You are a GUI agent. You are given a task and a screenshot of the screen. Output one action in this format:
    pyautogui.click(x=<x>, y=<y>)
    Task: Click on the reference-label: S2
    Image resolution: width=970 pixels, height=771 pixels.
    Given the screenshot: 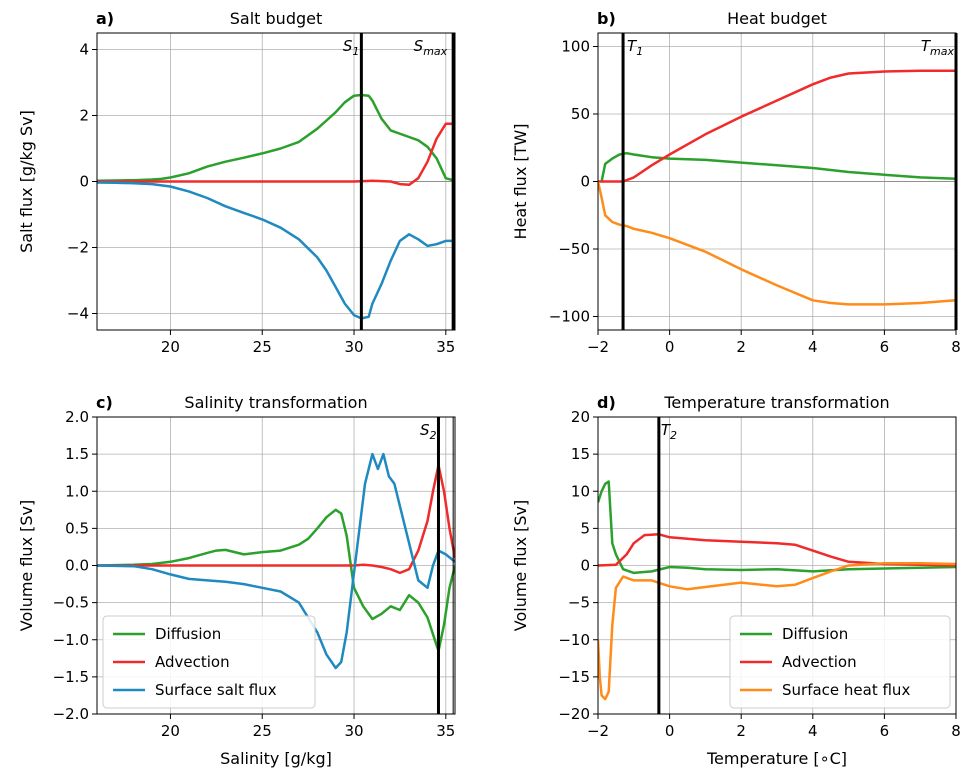 What is the action you would take?
    pyautogui.click(x=428, y=431)
    